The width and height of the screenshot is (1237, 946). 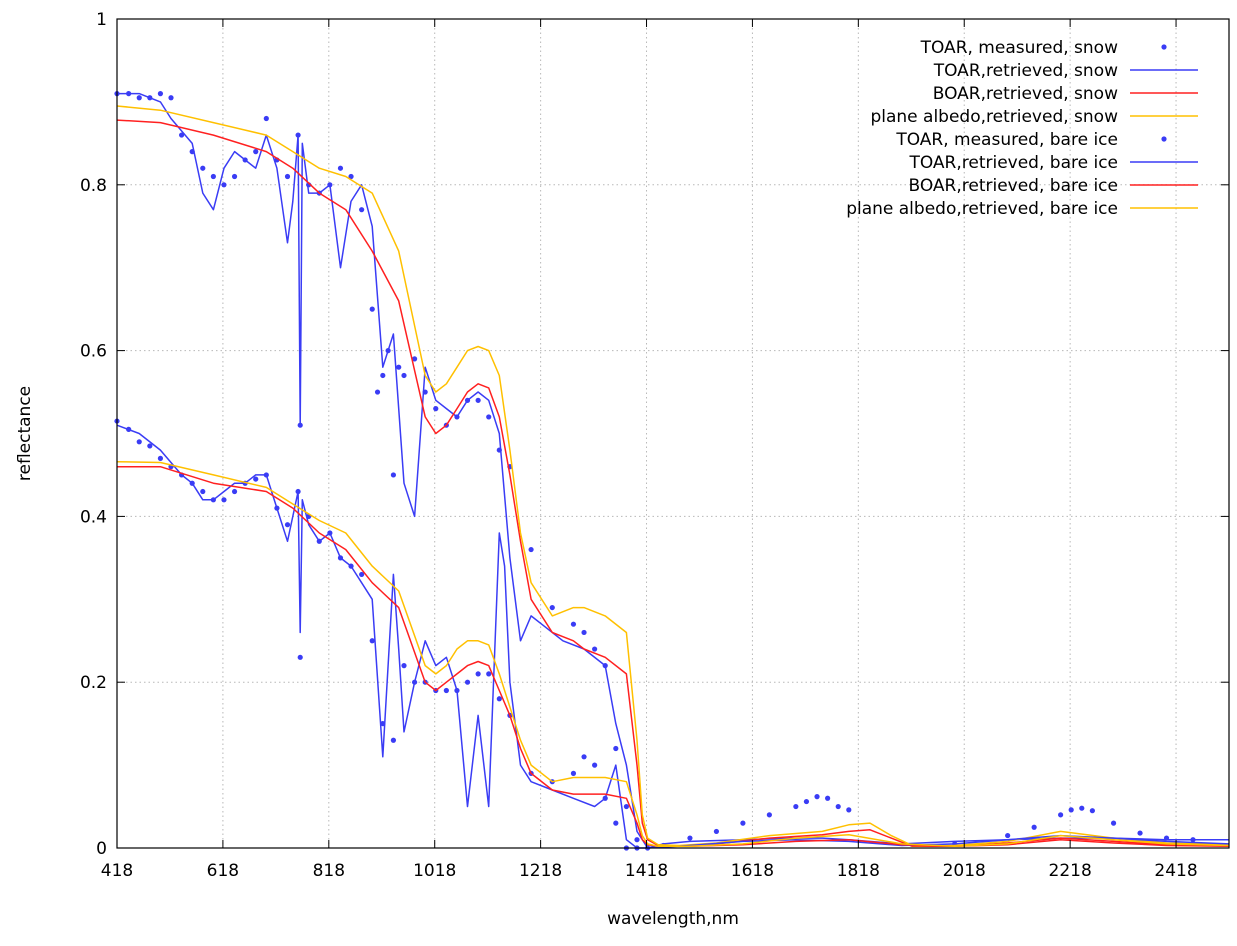 I want to click on x-tick-label: 618, so click(x=223, y=871).